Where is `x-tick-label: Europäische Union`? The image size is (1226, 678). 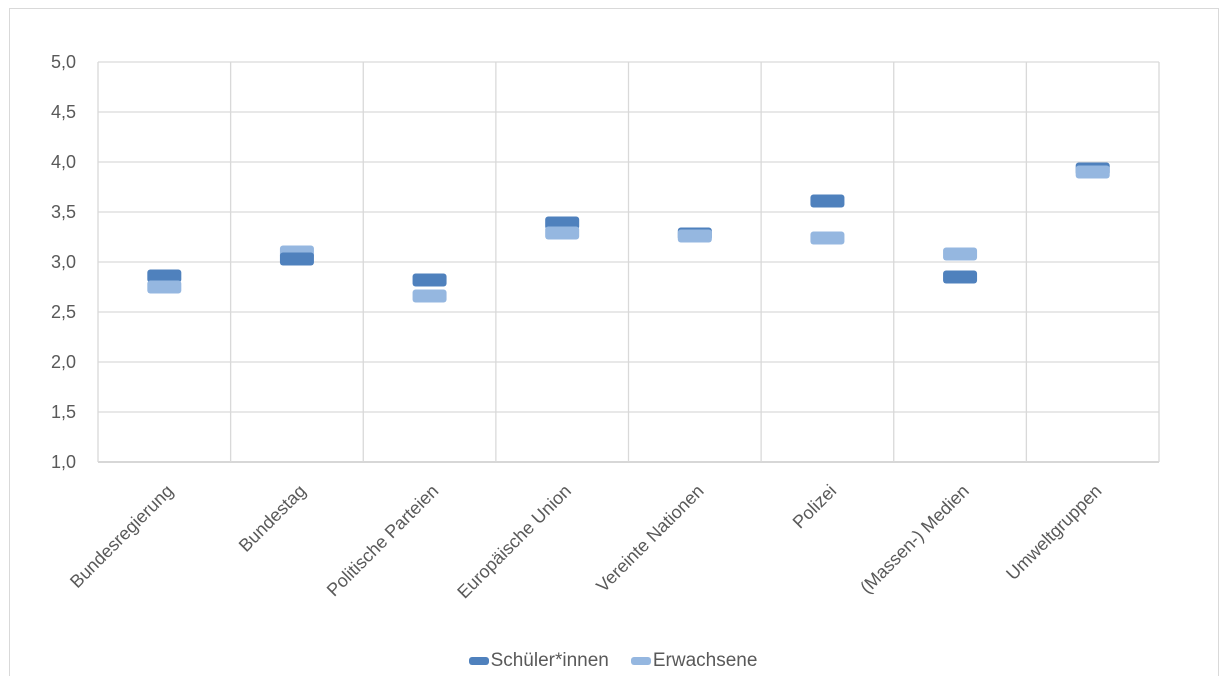
x-tick-label: Europäische Union is located at coordinates (514, 542).